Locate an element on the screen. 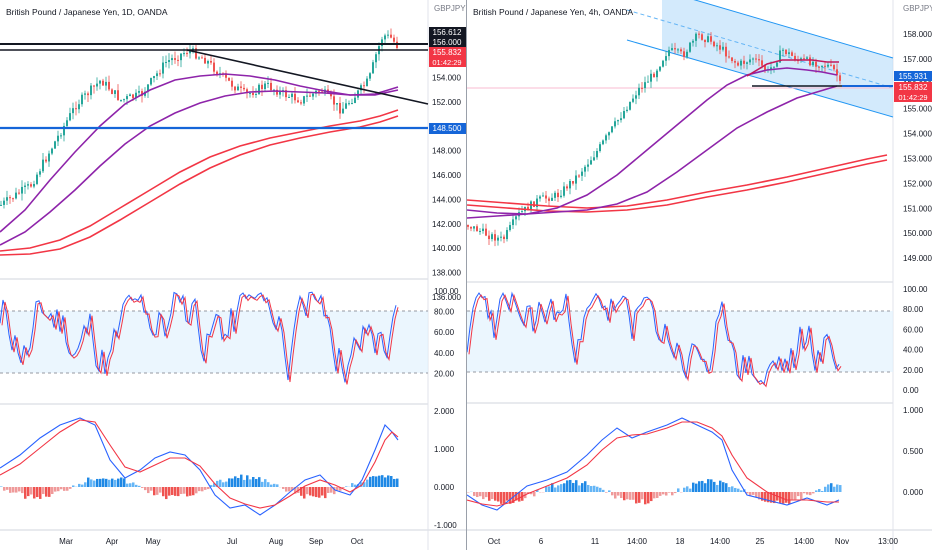 The height and width of the screenshot is (555, 932). axis-tick-label: 60.00 is located at coordinates (913, 329).